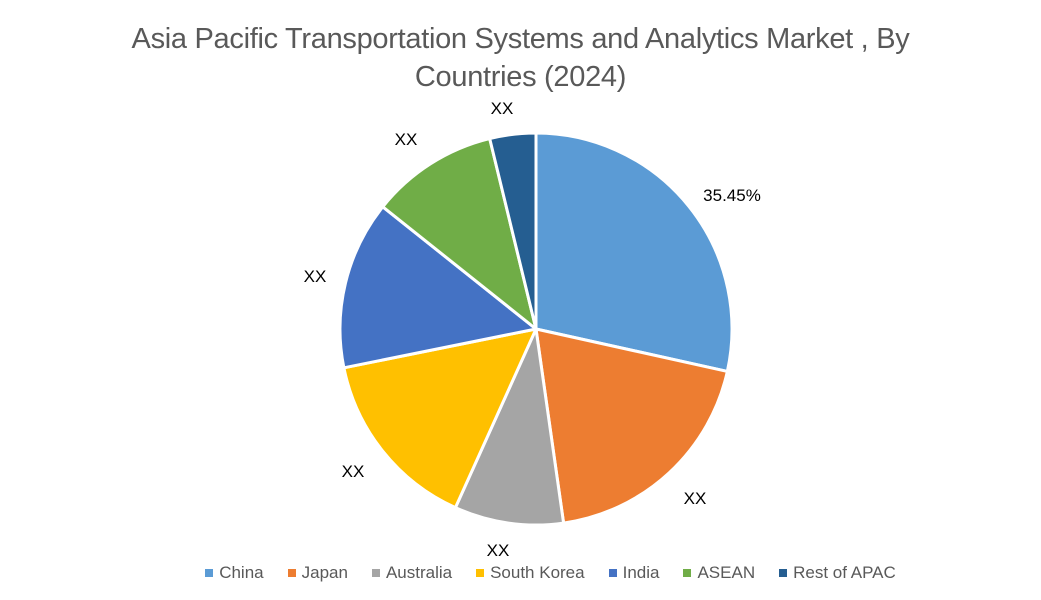  What do you see at coordinates (695, 498) in the screenshot?
I see `data-label-japan: XX` at bounding box center [695, 498].